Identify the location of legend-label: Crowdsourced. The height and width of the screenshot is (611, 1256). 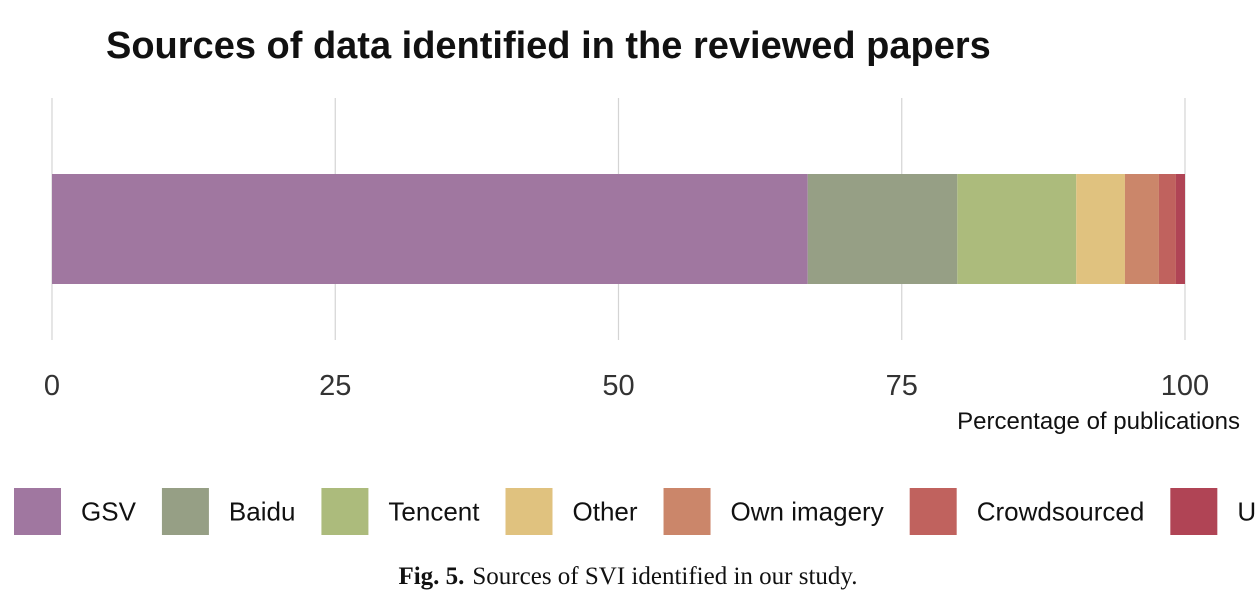
(1061, 512).